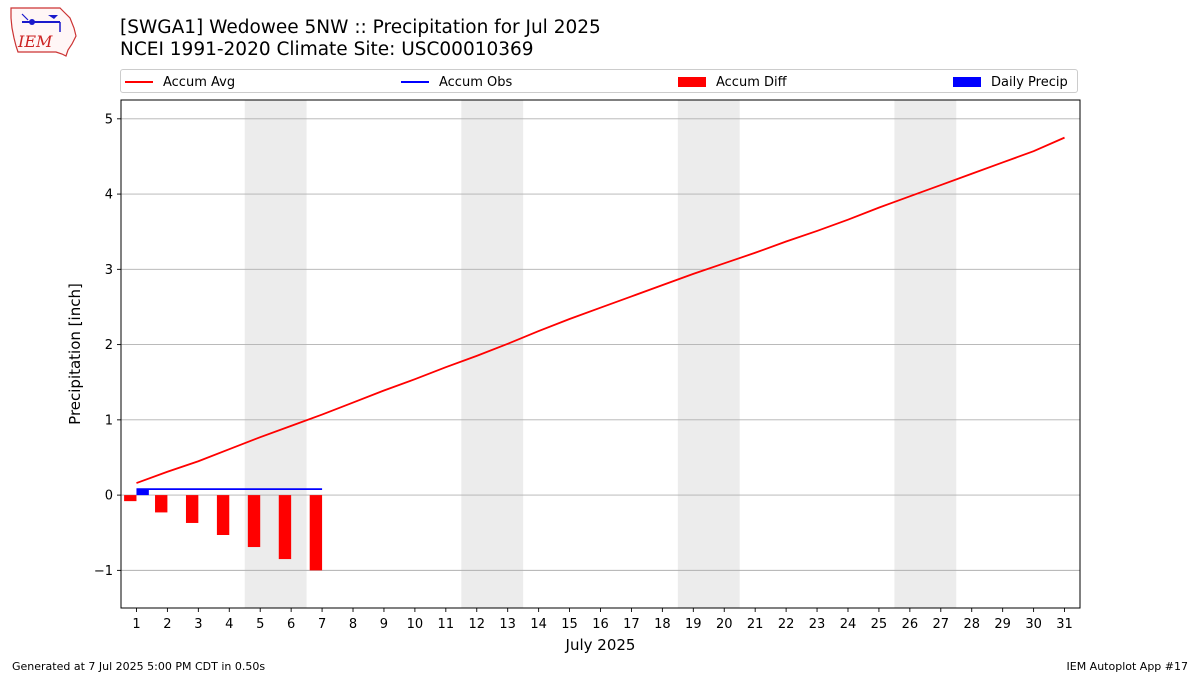 The width and height of the screenshot is (1200, 675). I want to click on x-tick-label: 6, so click(291, 624).